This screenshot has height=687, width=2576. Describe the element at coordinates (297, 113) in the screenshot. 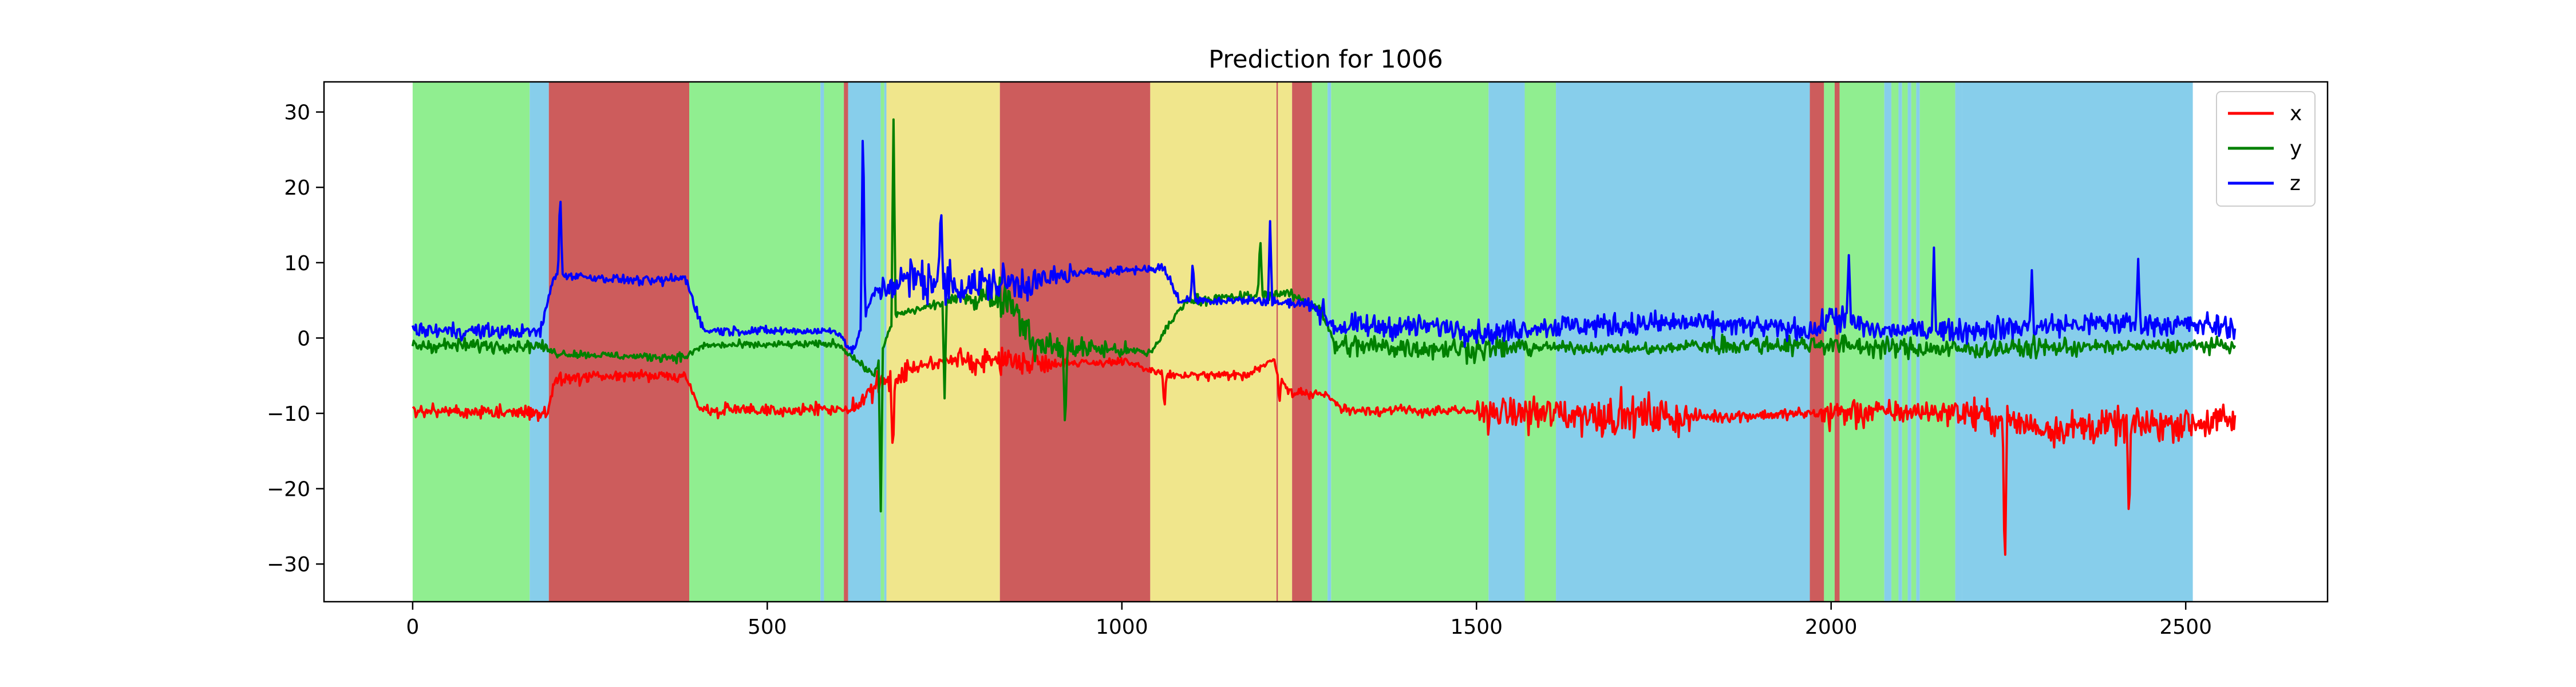

I see `y-tick-label: 30` at that location.